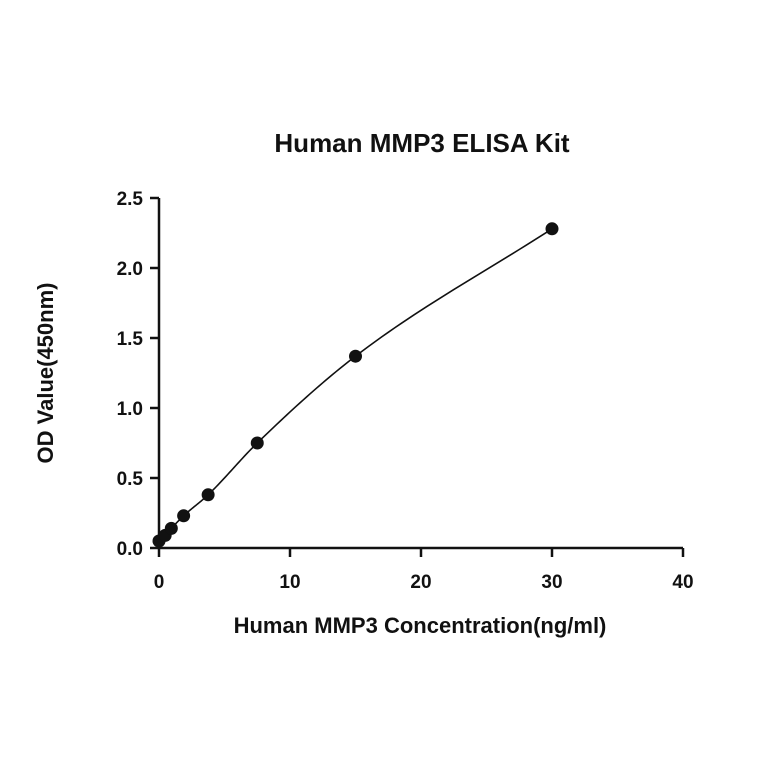 The image size is (764, 764). I want to click on x-tick-label: 30, so click(551, 582).